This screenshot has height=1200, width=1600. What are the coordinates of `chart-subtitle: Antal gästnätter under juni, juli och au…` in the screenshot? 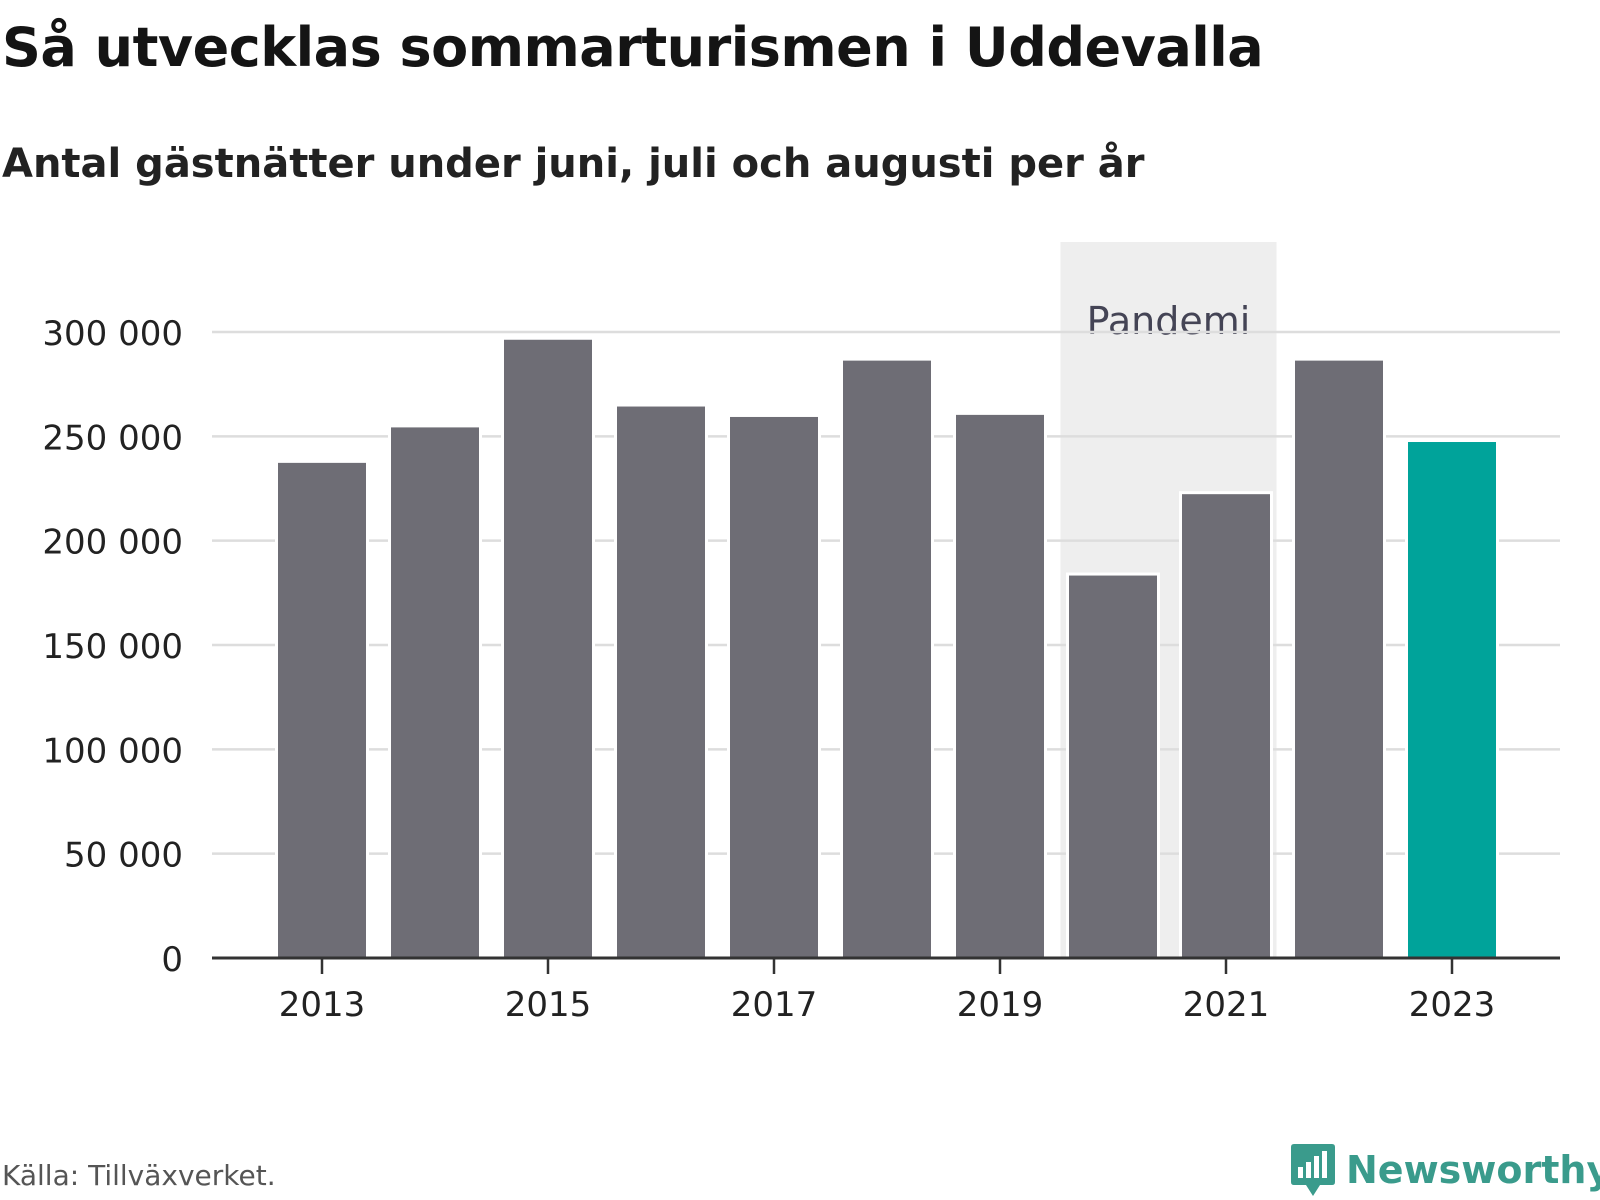 It's located at (573, 164).